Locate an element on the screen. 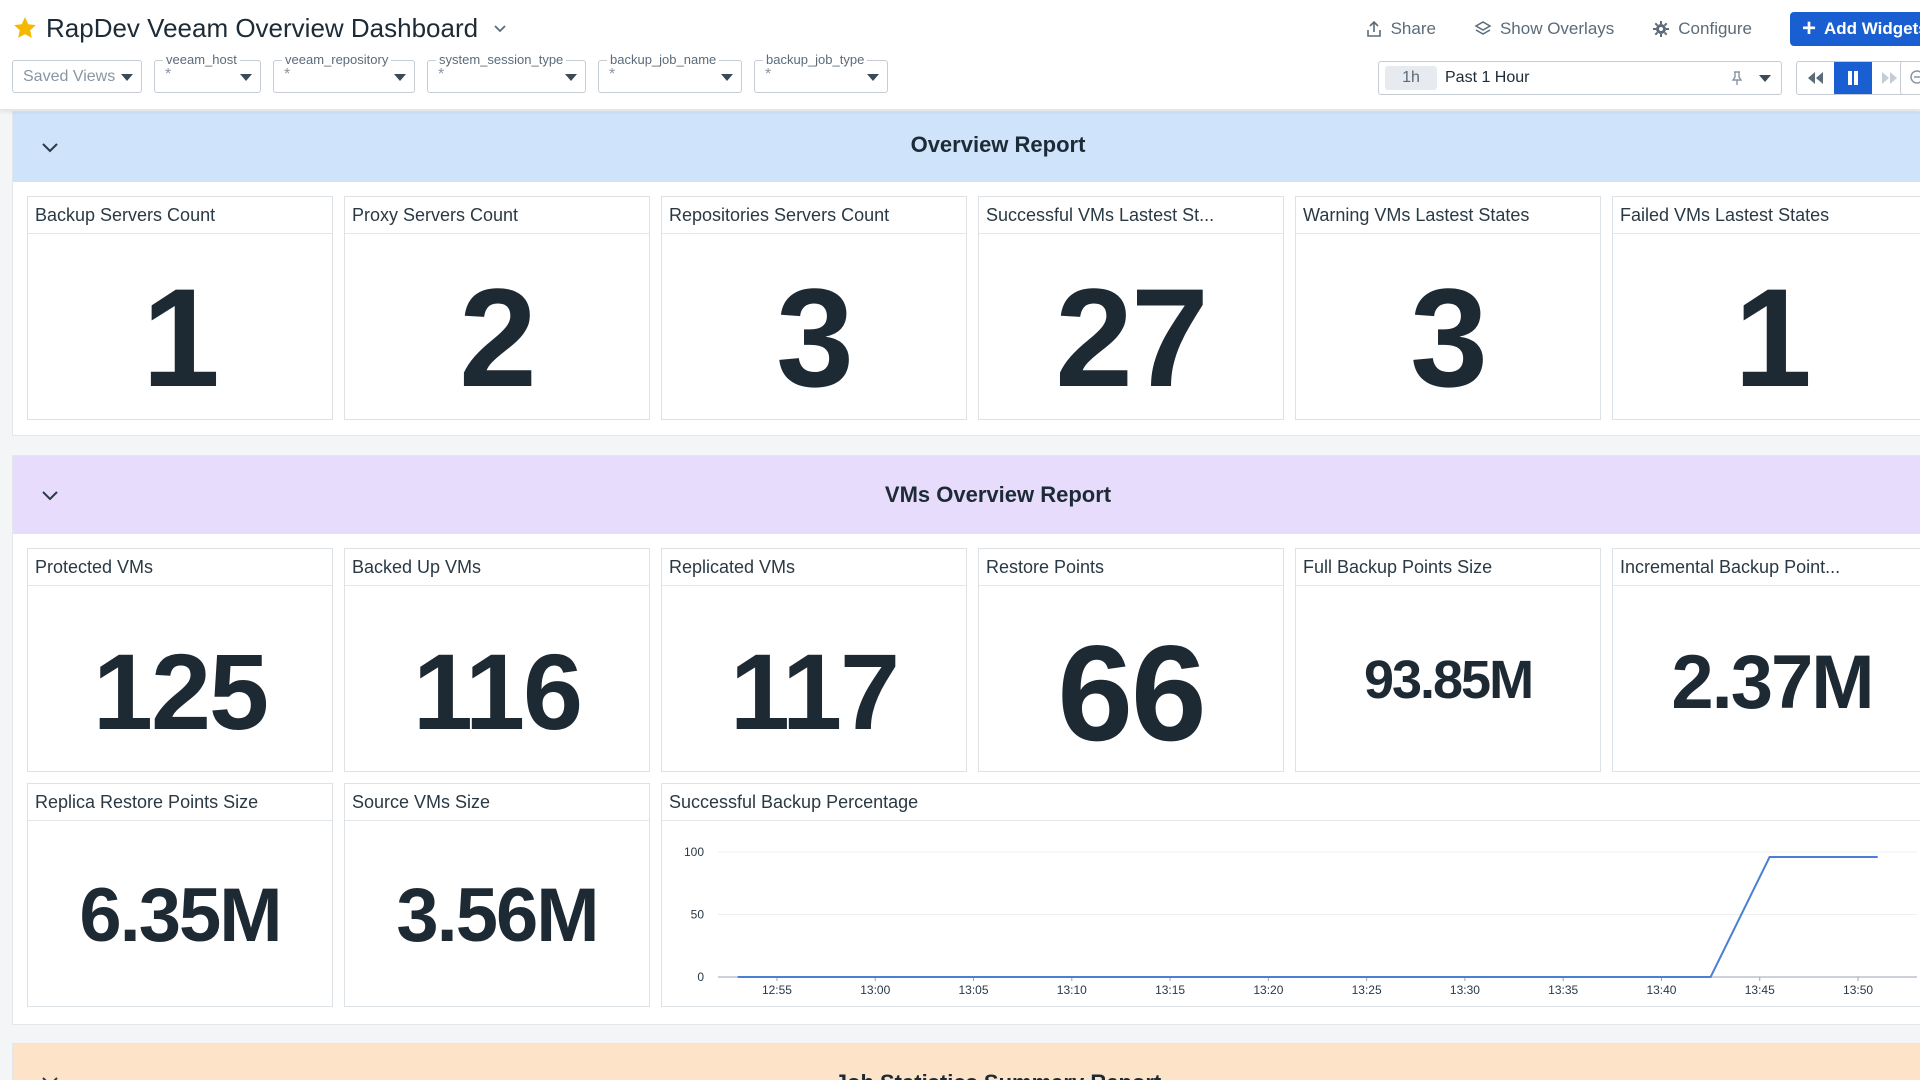 The image size is (1920, 1080). zoom-out-icon is located at coordinates (1915, 77).